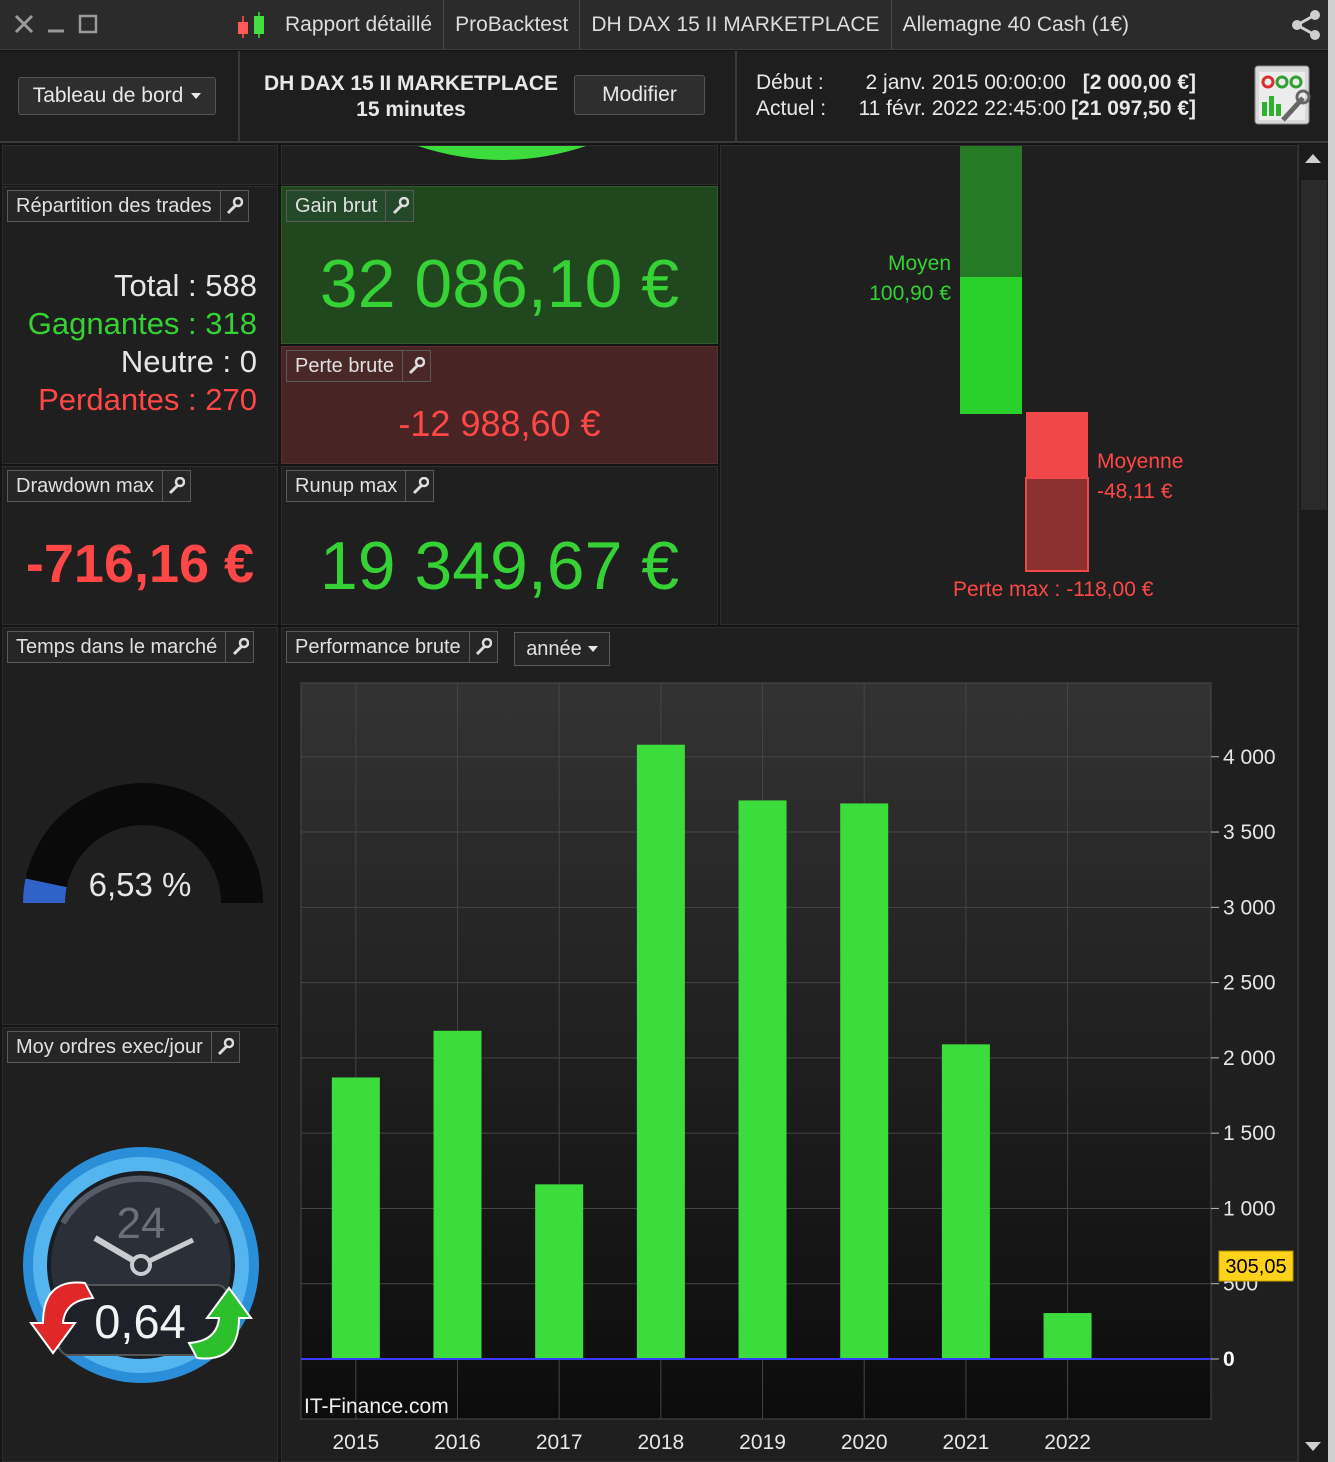  What do you see at coordinates (108, 95) in the screenshot?
I see `dashboard-label: Tableau de bord` at bounding box center [108, 95].